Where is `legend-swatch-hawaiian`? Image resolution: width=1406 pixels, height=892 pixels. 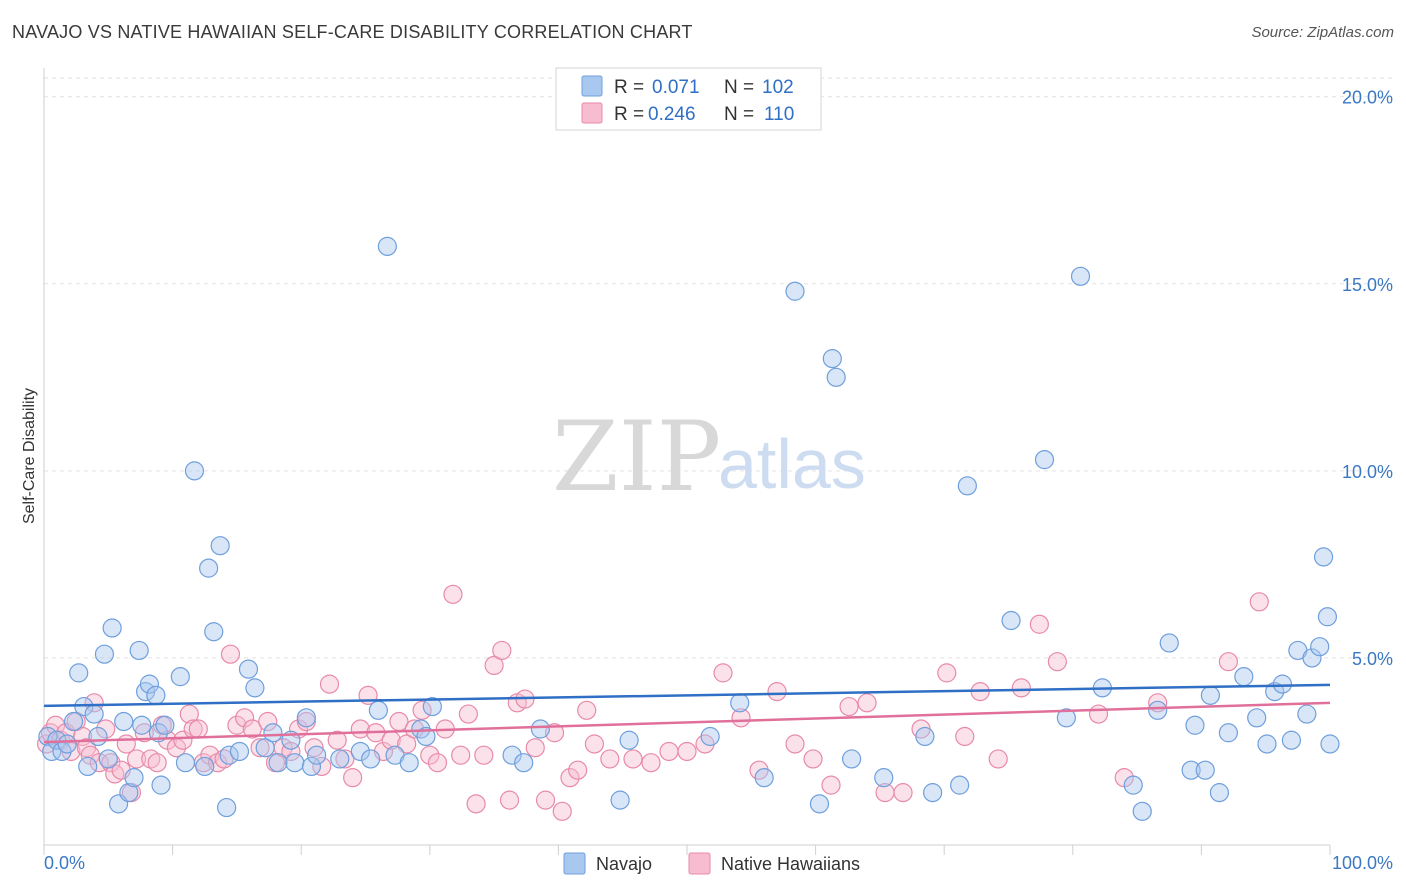 legend-swatch-hawaiian is located at coordinates (592, 113).